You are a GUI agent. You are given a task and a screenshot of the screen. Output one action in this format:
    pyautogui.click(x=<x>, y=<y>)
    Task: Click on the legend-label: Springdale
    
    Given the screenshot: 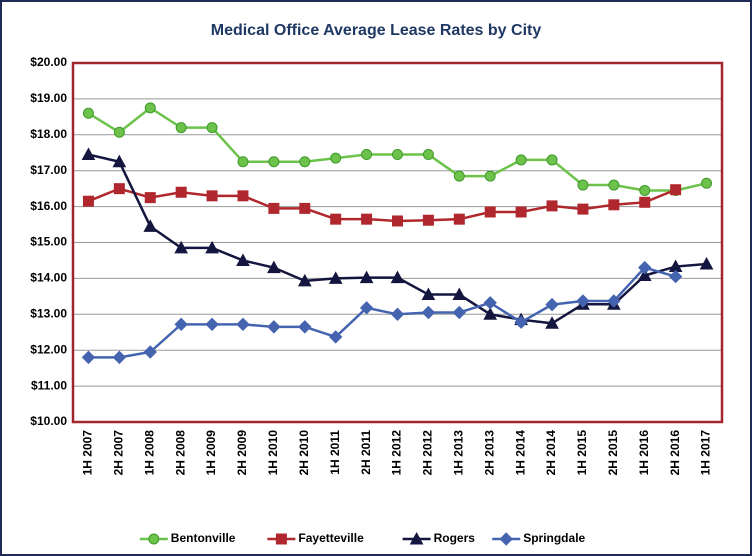 What is the action you would take?
    pyautogui.click(x=554, y=538)
    